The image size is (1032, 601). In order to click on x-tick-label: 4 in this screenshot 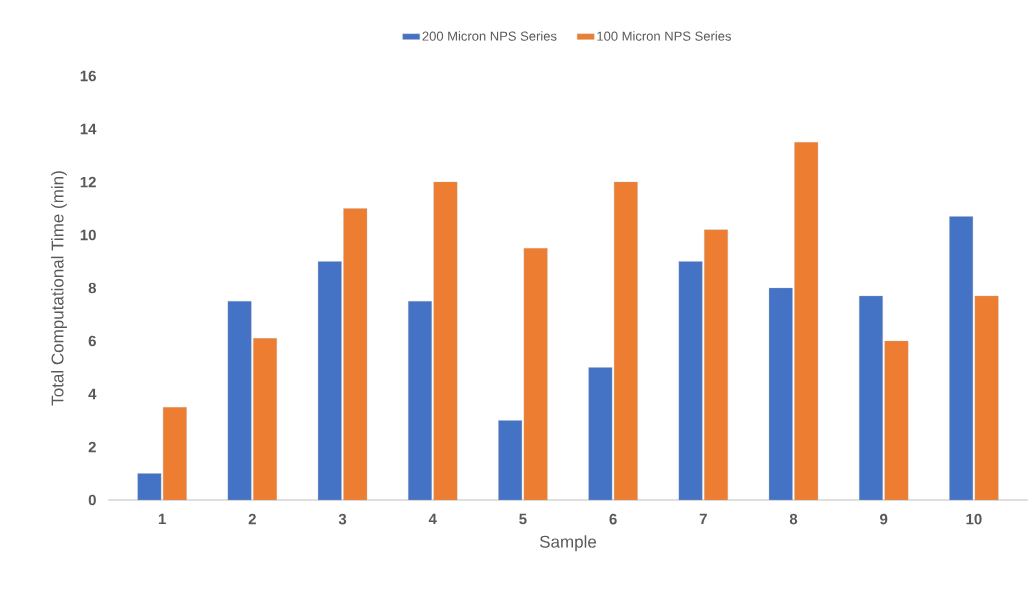, I will do `click(432, 519)`.